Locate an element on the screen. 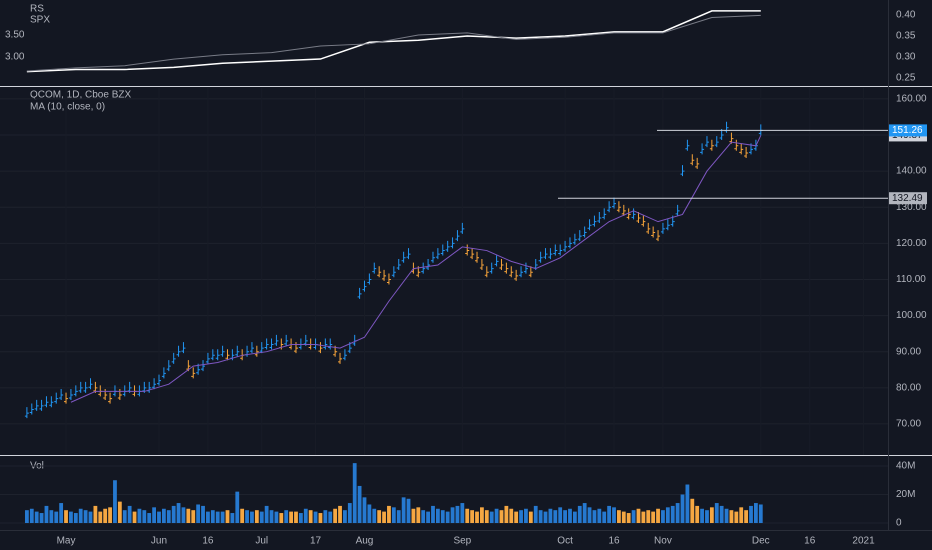 The height and width of the screenshot is (550, 932). y2-tick-label: 0.40 is located at coordinates (906, 15).